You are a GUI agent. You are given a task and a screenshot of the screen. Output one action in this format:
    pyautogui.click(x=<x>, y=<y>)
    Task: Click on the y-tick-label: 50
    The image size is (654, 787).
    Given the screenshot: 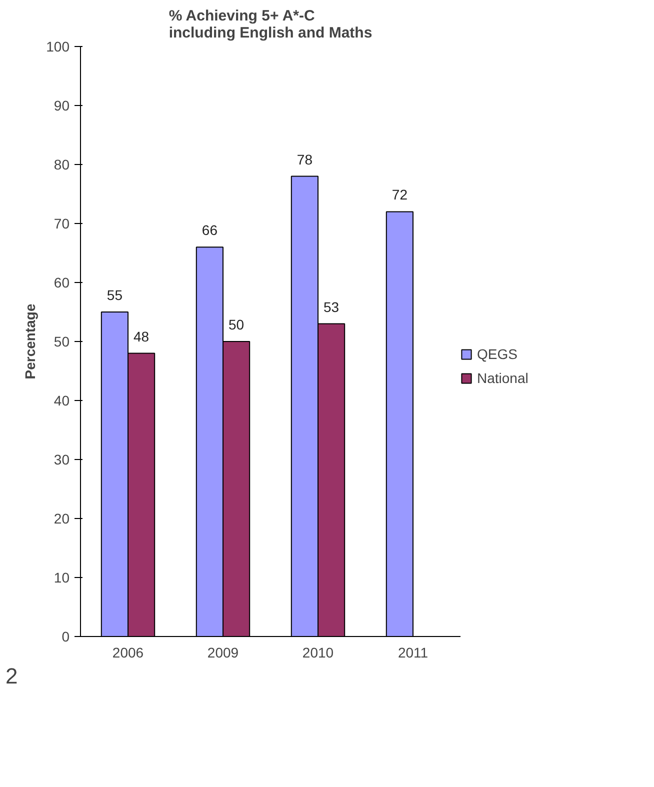 What is the action you would take?
    pyautogui.click(x=62, y=342)
    